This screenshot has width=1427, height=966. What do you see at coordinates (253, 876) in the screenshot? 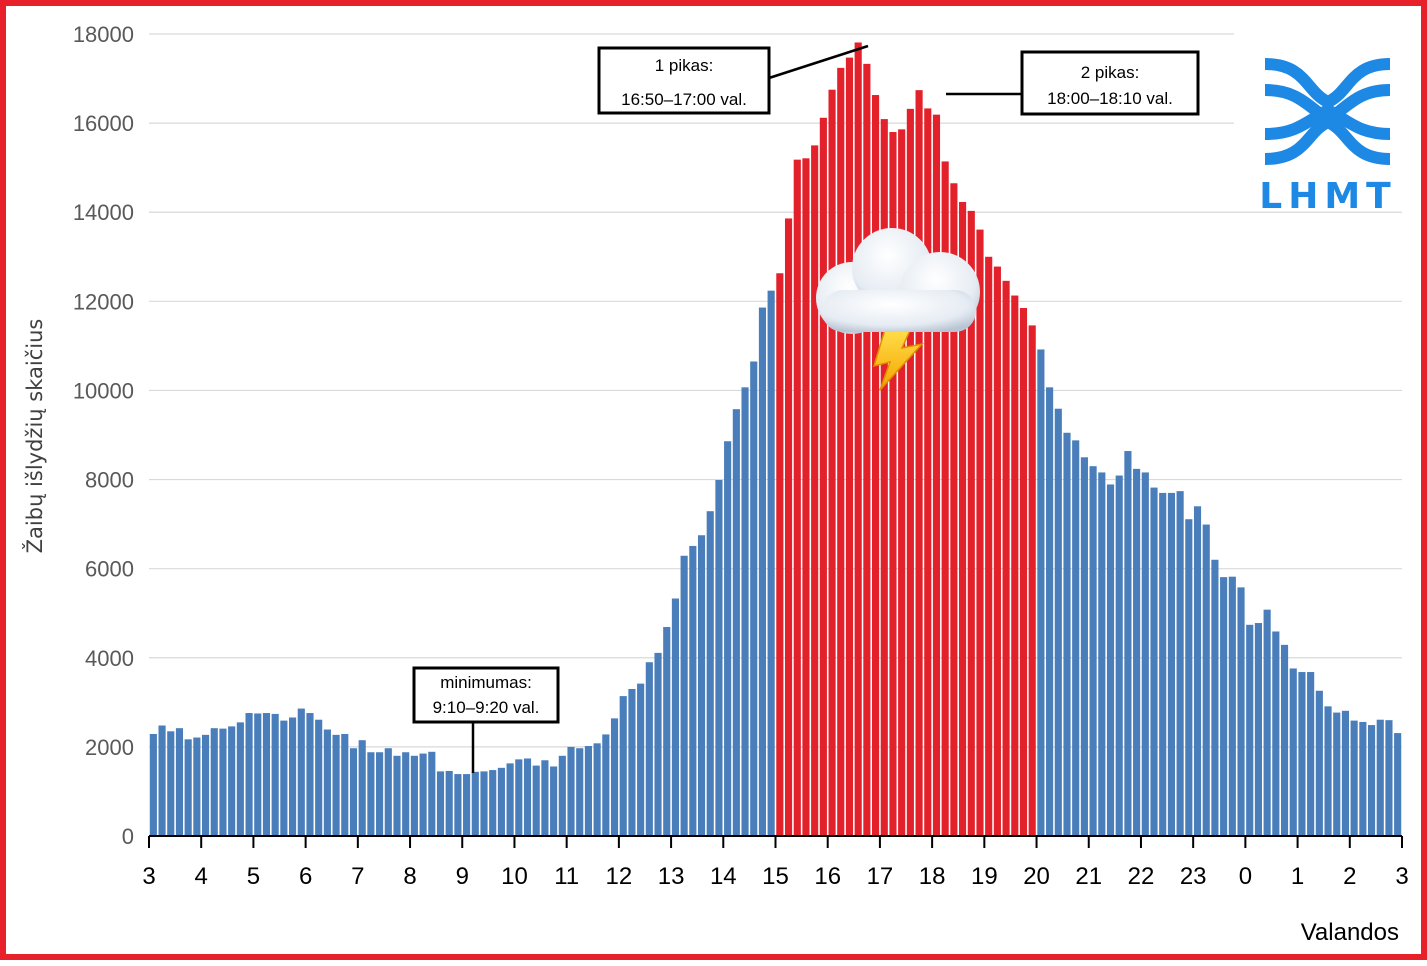
I see `x-tick-label: 5` at bounding box center [253, 876].